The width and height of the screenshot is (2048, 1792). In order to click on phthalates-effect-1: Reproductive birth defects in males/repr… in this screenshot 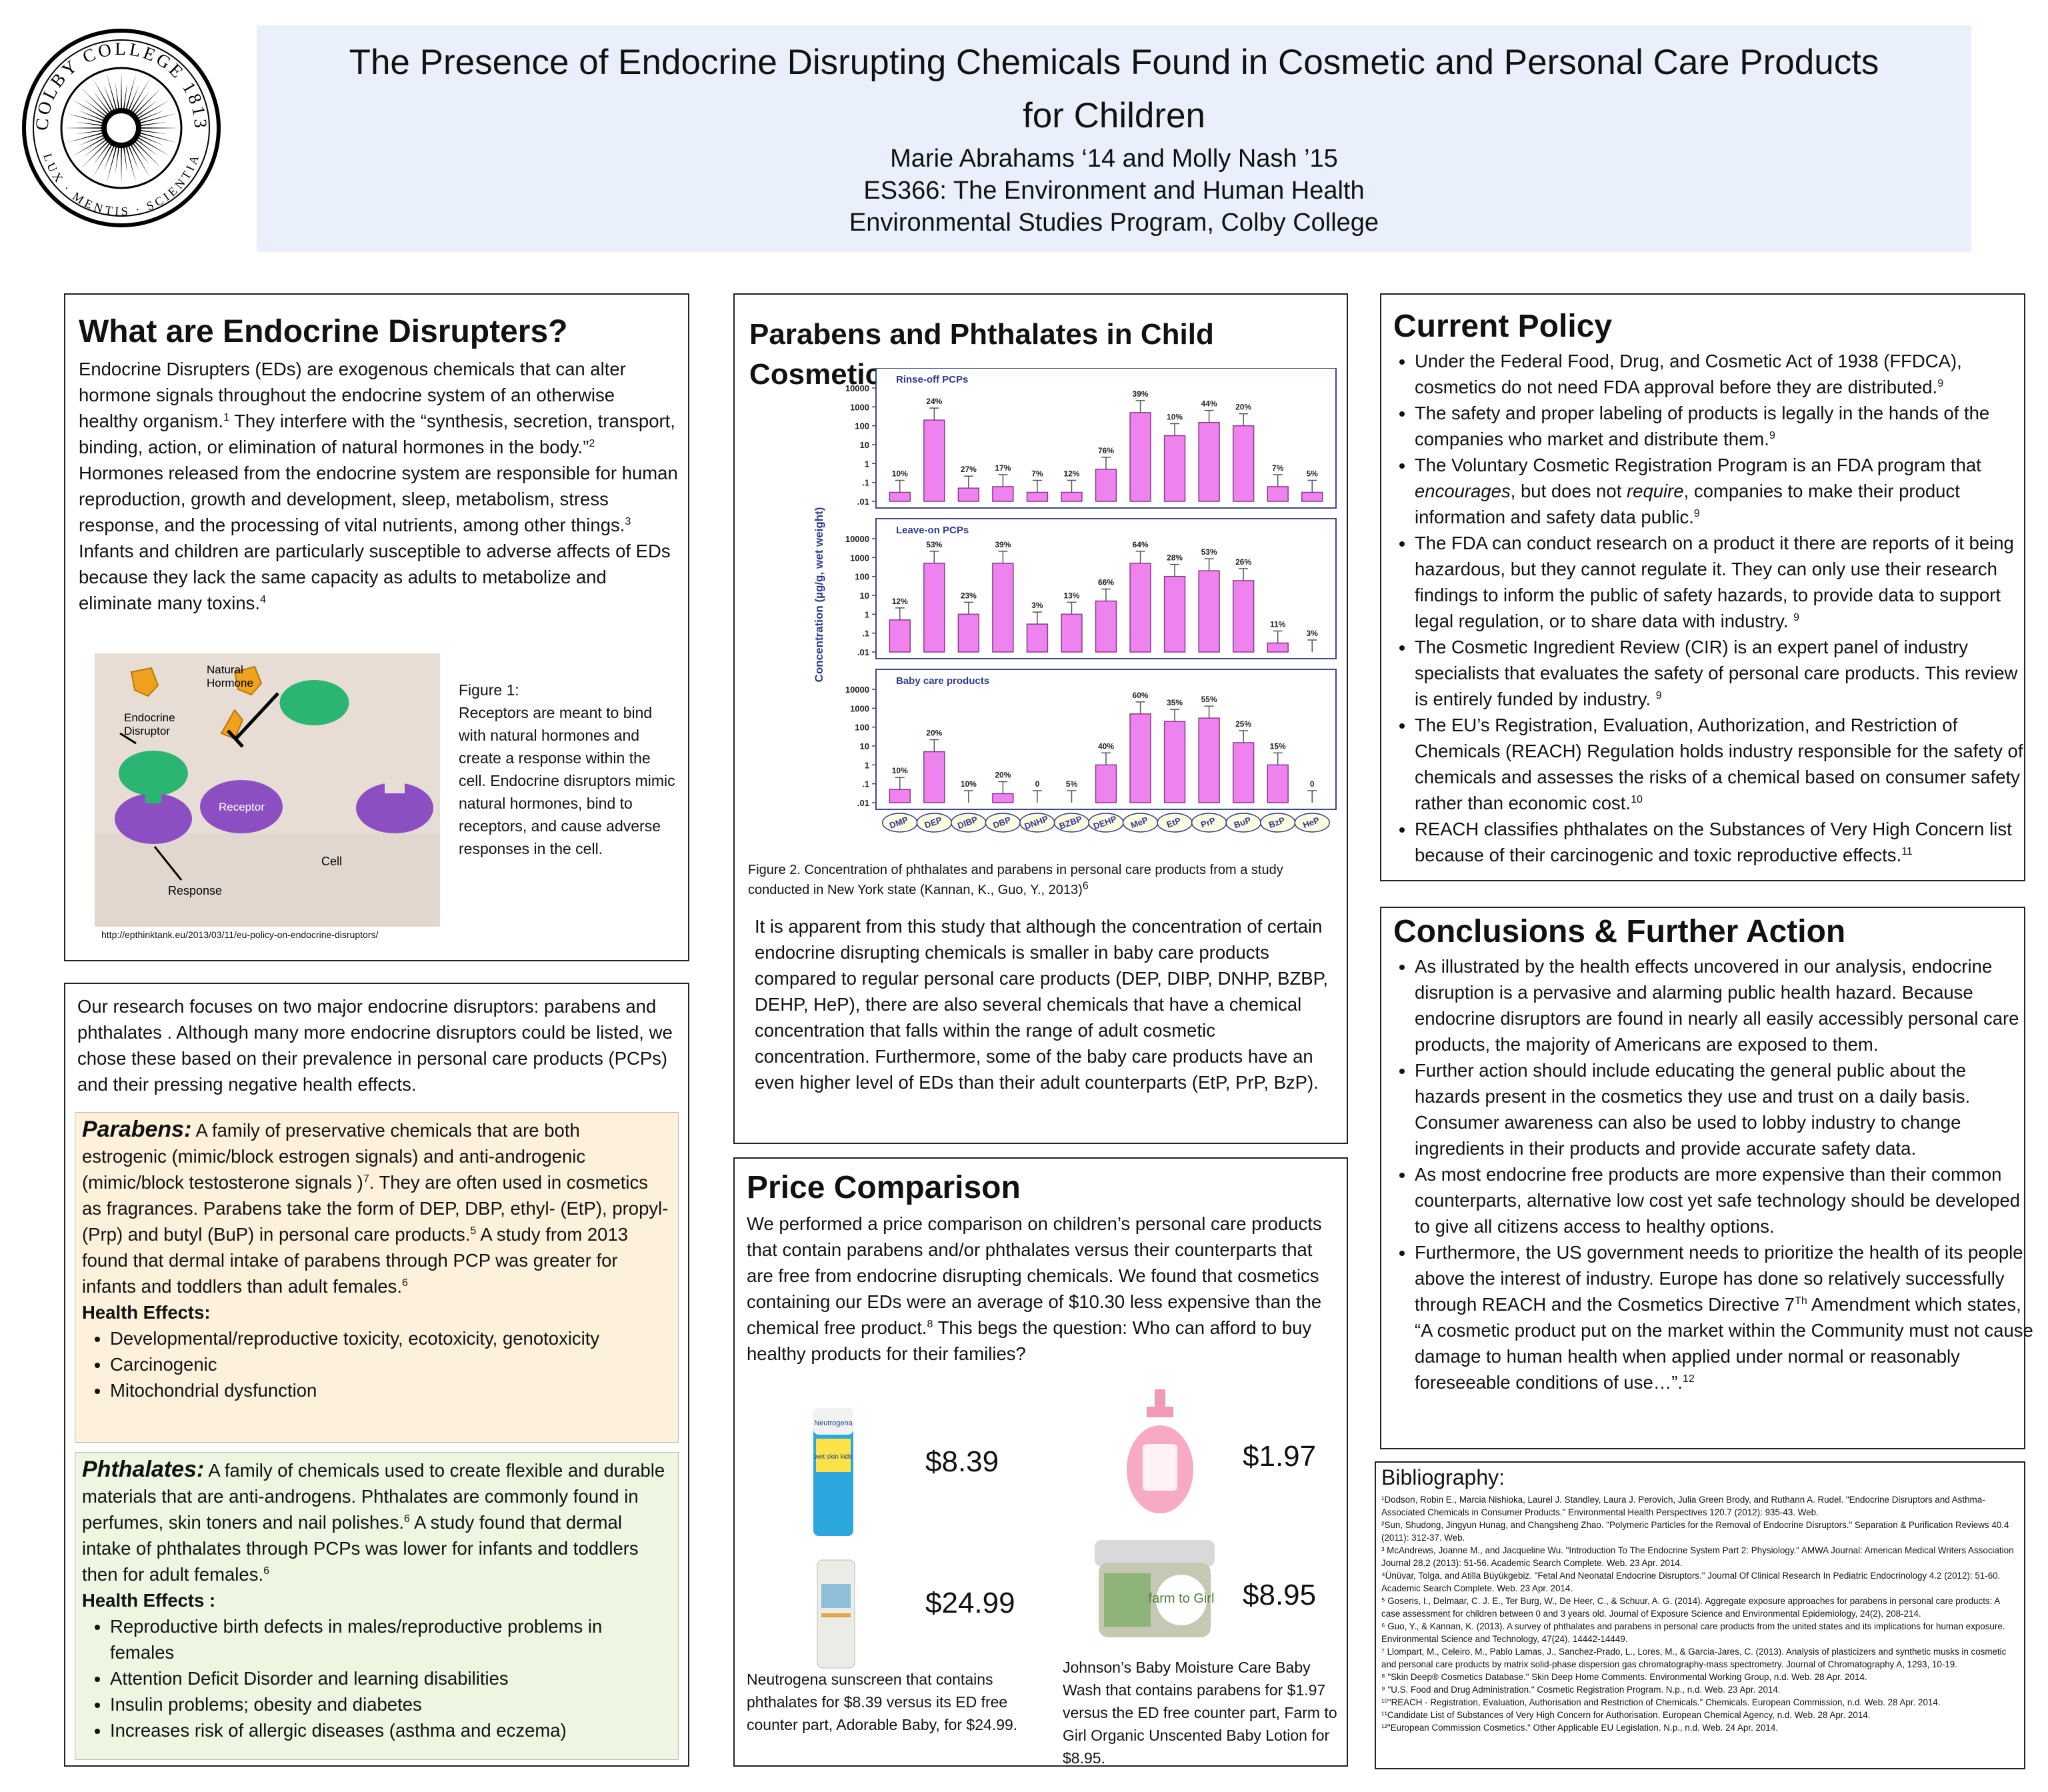, I will do `click(389, 1639)`.